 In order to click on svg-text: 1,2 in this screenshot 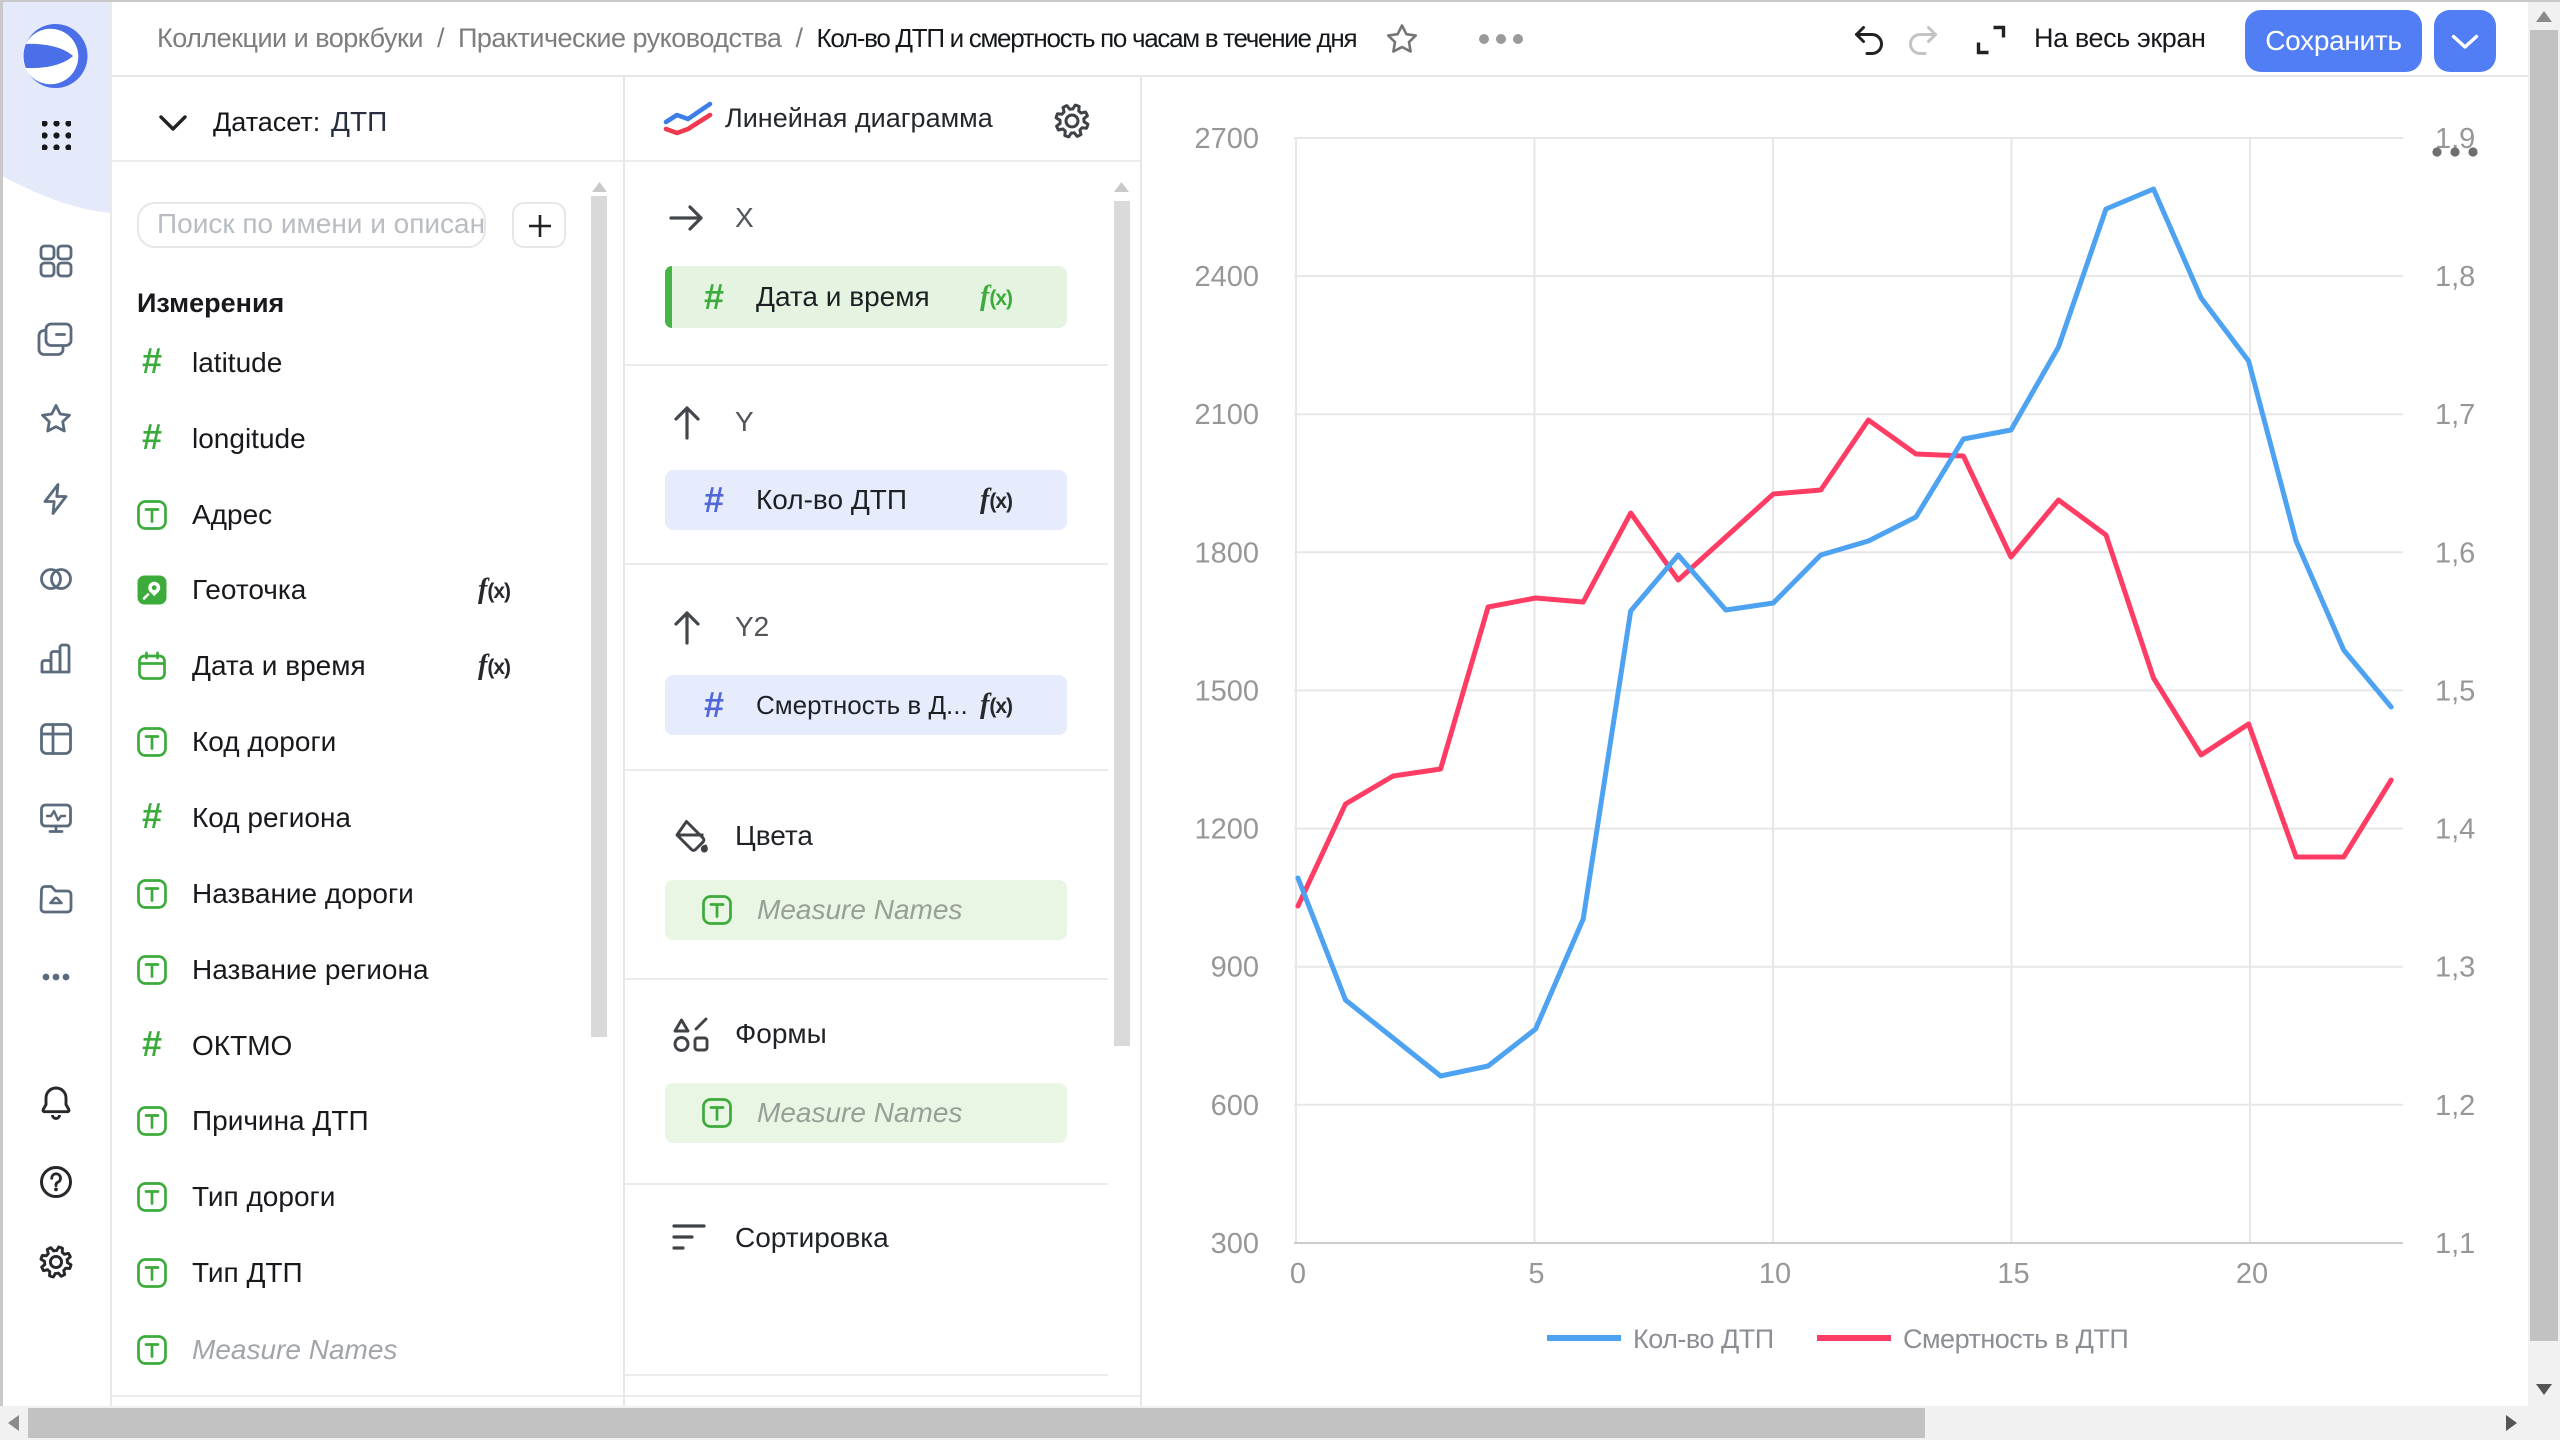, I will do `click(2455, 1106)`.